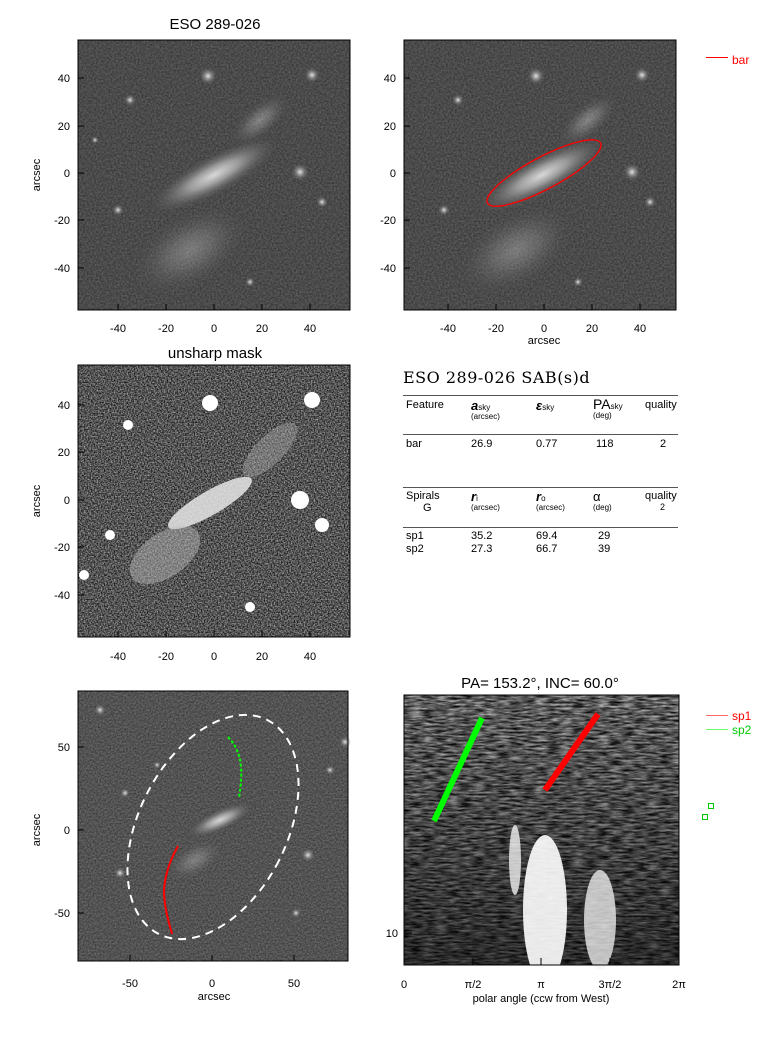 This screenshot has width=779, height=1039. Describe the element at coordinates (602, 507) in the screenshot. I see `hdr-alpha-unit: (deg)` at that location.